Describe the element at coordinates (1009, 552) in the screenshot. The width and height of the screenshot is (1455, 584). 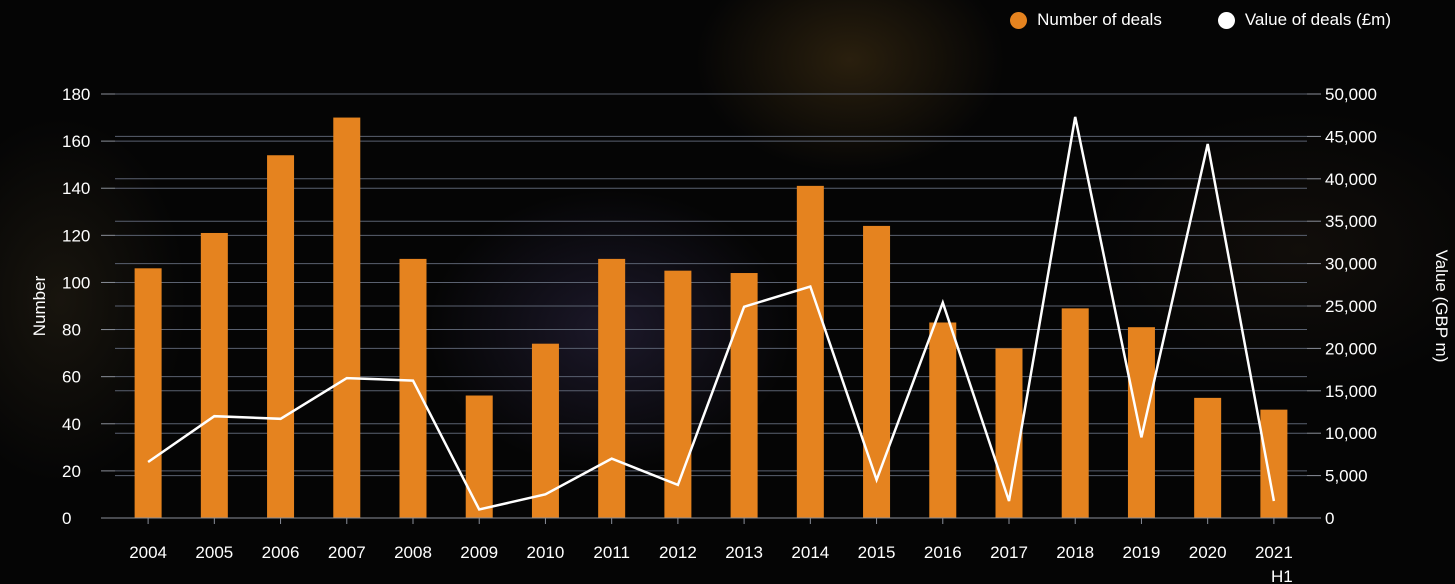
I see `x-tick-label: 2017` at that location.